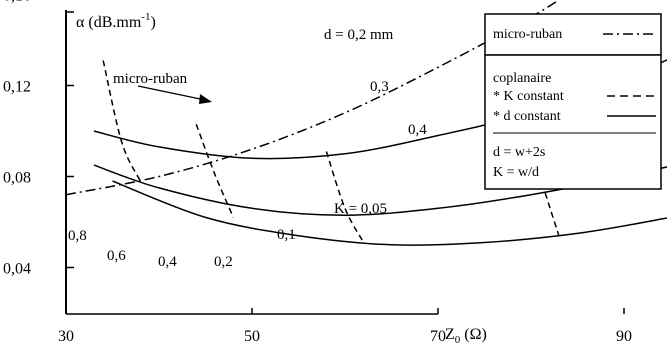 The width and height of the screenshot is (667, 344). Describe the element at coordinates (66, 336) in the screenshot. I see `x-tick-label: 30` at that location.